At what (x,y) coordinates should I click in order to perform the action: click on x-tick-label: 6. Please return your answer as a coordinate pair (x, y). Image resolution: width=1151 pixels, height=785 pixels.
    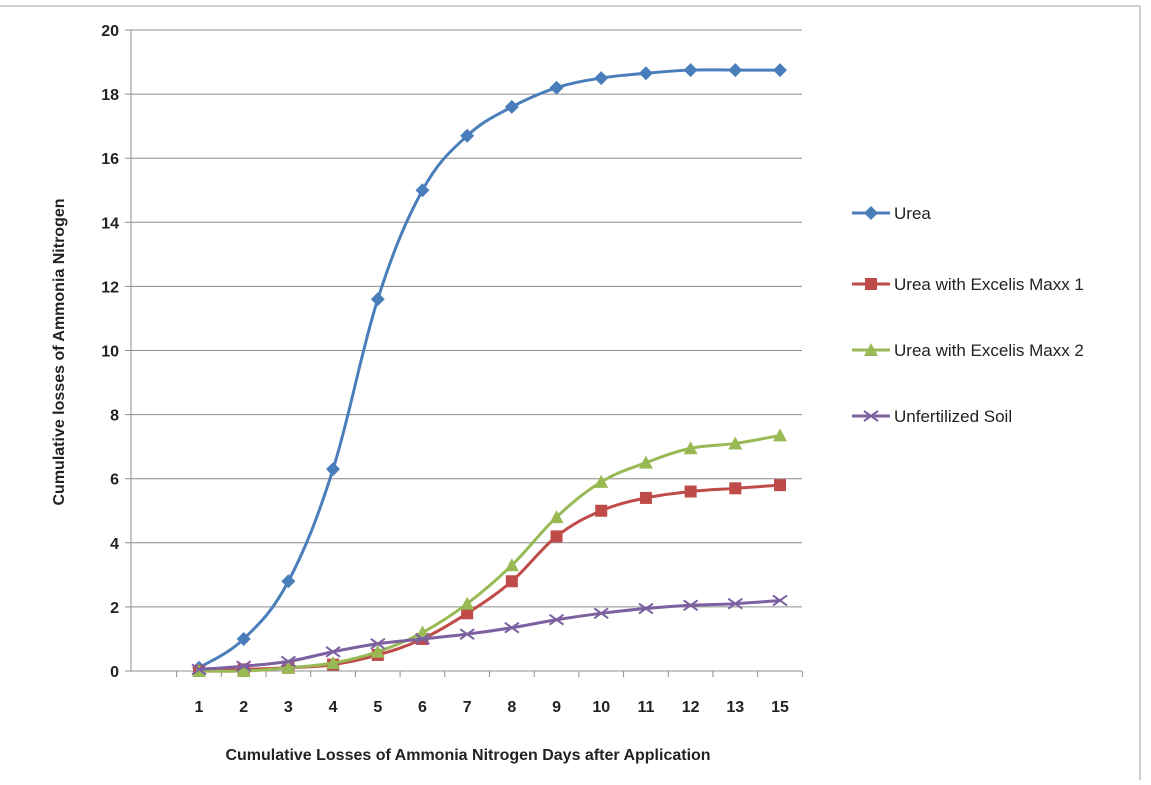
    Looking at the image, I should click on (422, 707).